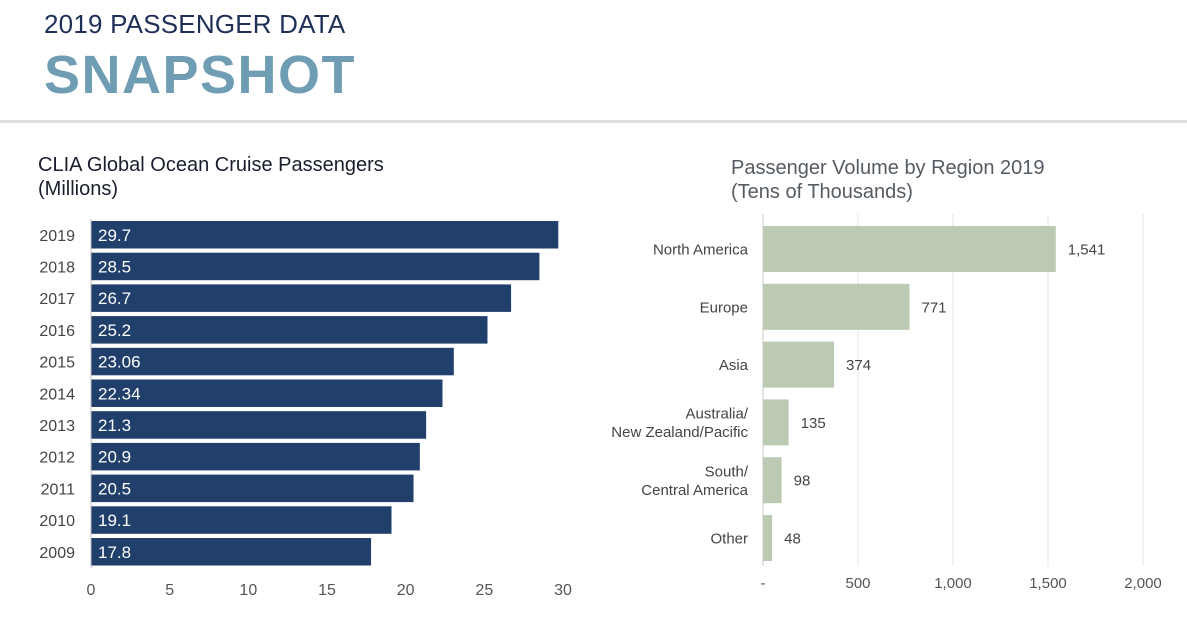 The image size is (1187, 623). What do you see at coordinates (114, 235) in the screenshot?
I see `bar-value-label-2019: 29.7` at bounding box center [114, 235].